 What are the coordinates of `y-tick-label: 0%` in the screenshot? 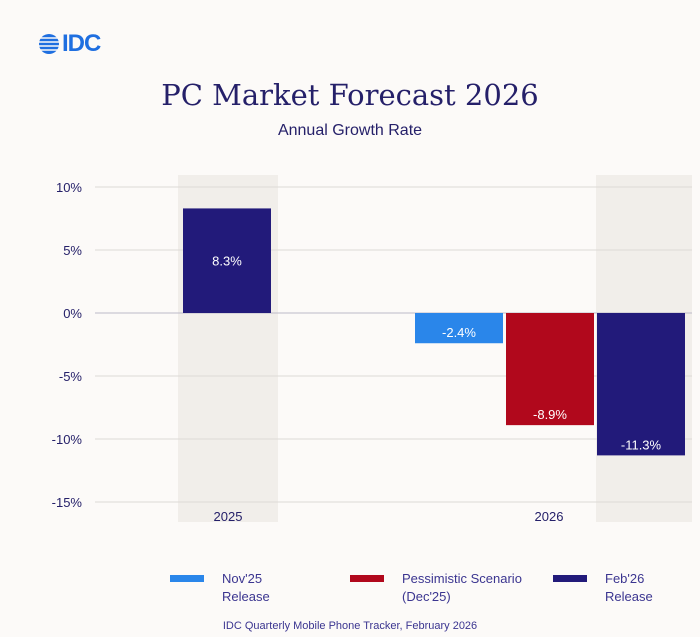 It's located at (72, 313).